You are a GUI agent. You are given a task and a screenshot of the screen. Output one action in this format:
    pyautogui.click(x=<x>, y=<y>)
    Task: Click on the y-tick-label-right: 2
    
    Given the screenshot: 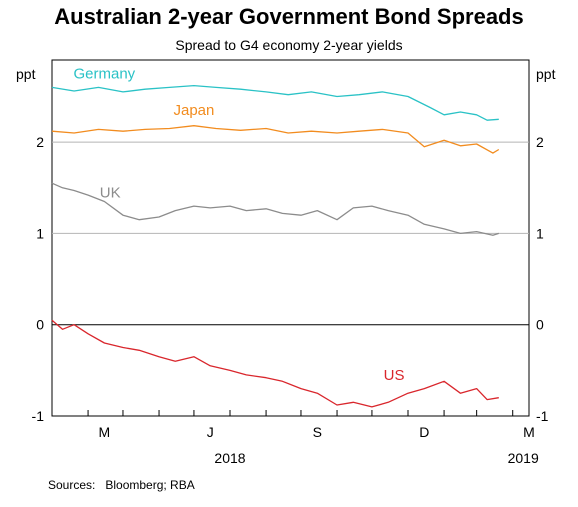 What is the action you would take?
    pyautogui.click(x=540, y=142)
    